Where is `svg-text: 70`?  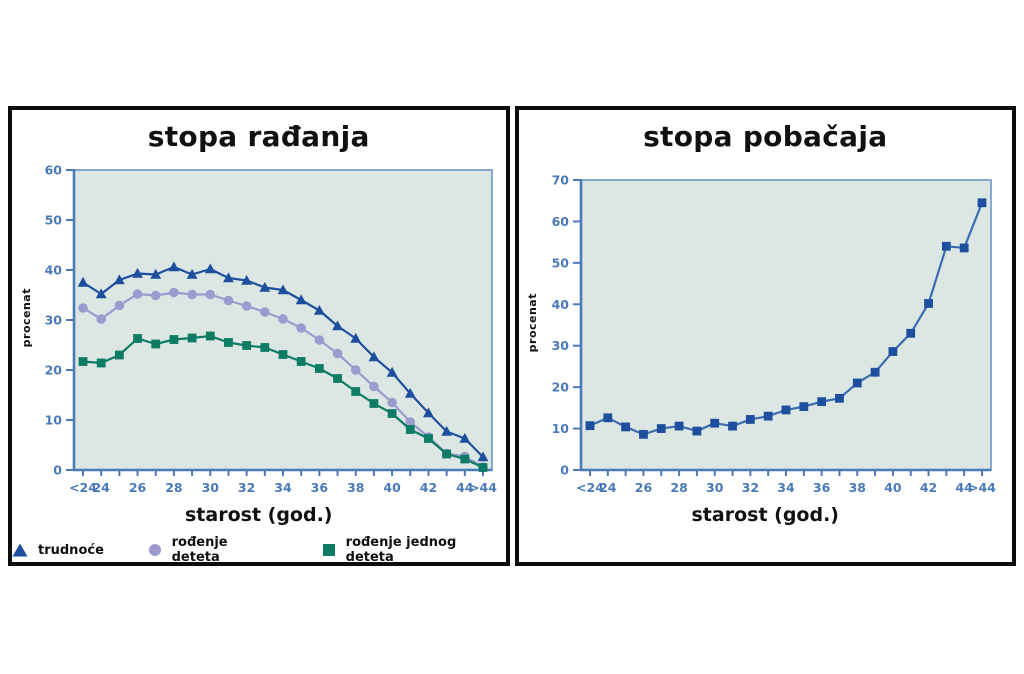
svg-text: 70 is located at coordinates (560, 180).